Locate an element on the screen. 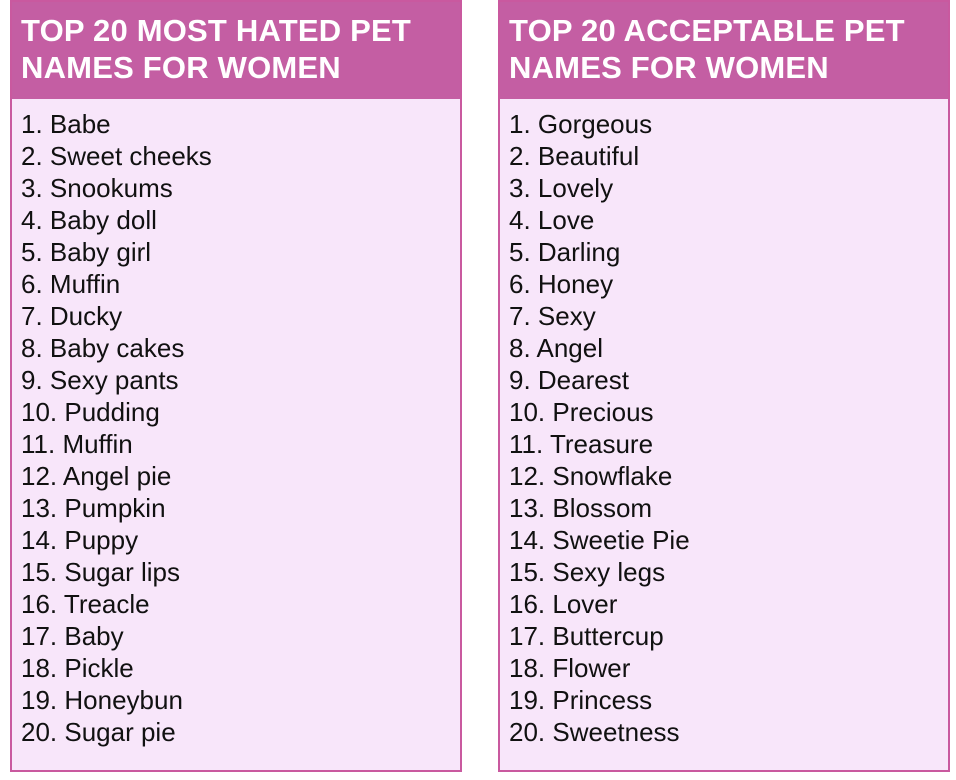 The width and height of the screenshot is (956, 780). list-item: 14. Puppy is located at coordinates (80, 540).